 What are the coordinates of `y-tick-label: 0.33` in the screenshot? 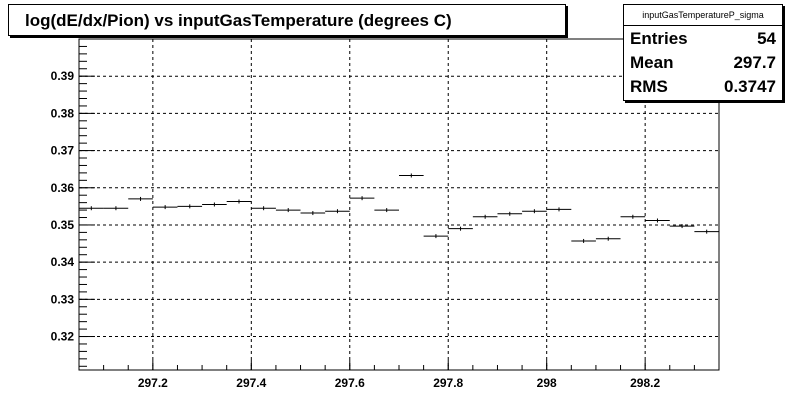 It's located at (63, 299).